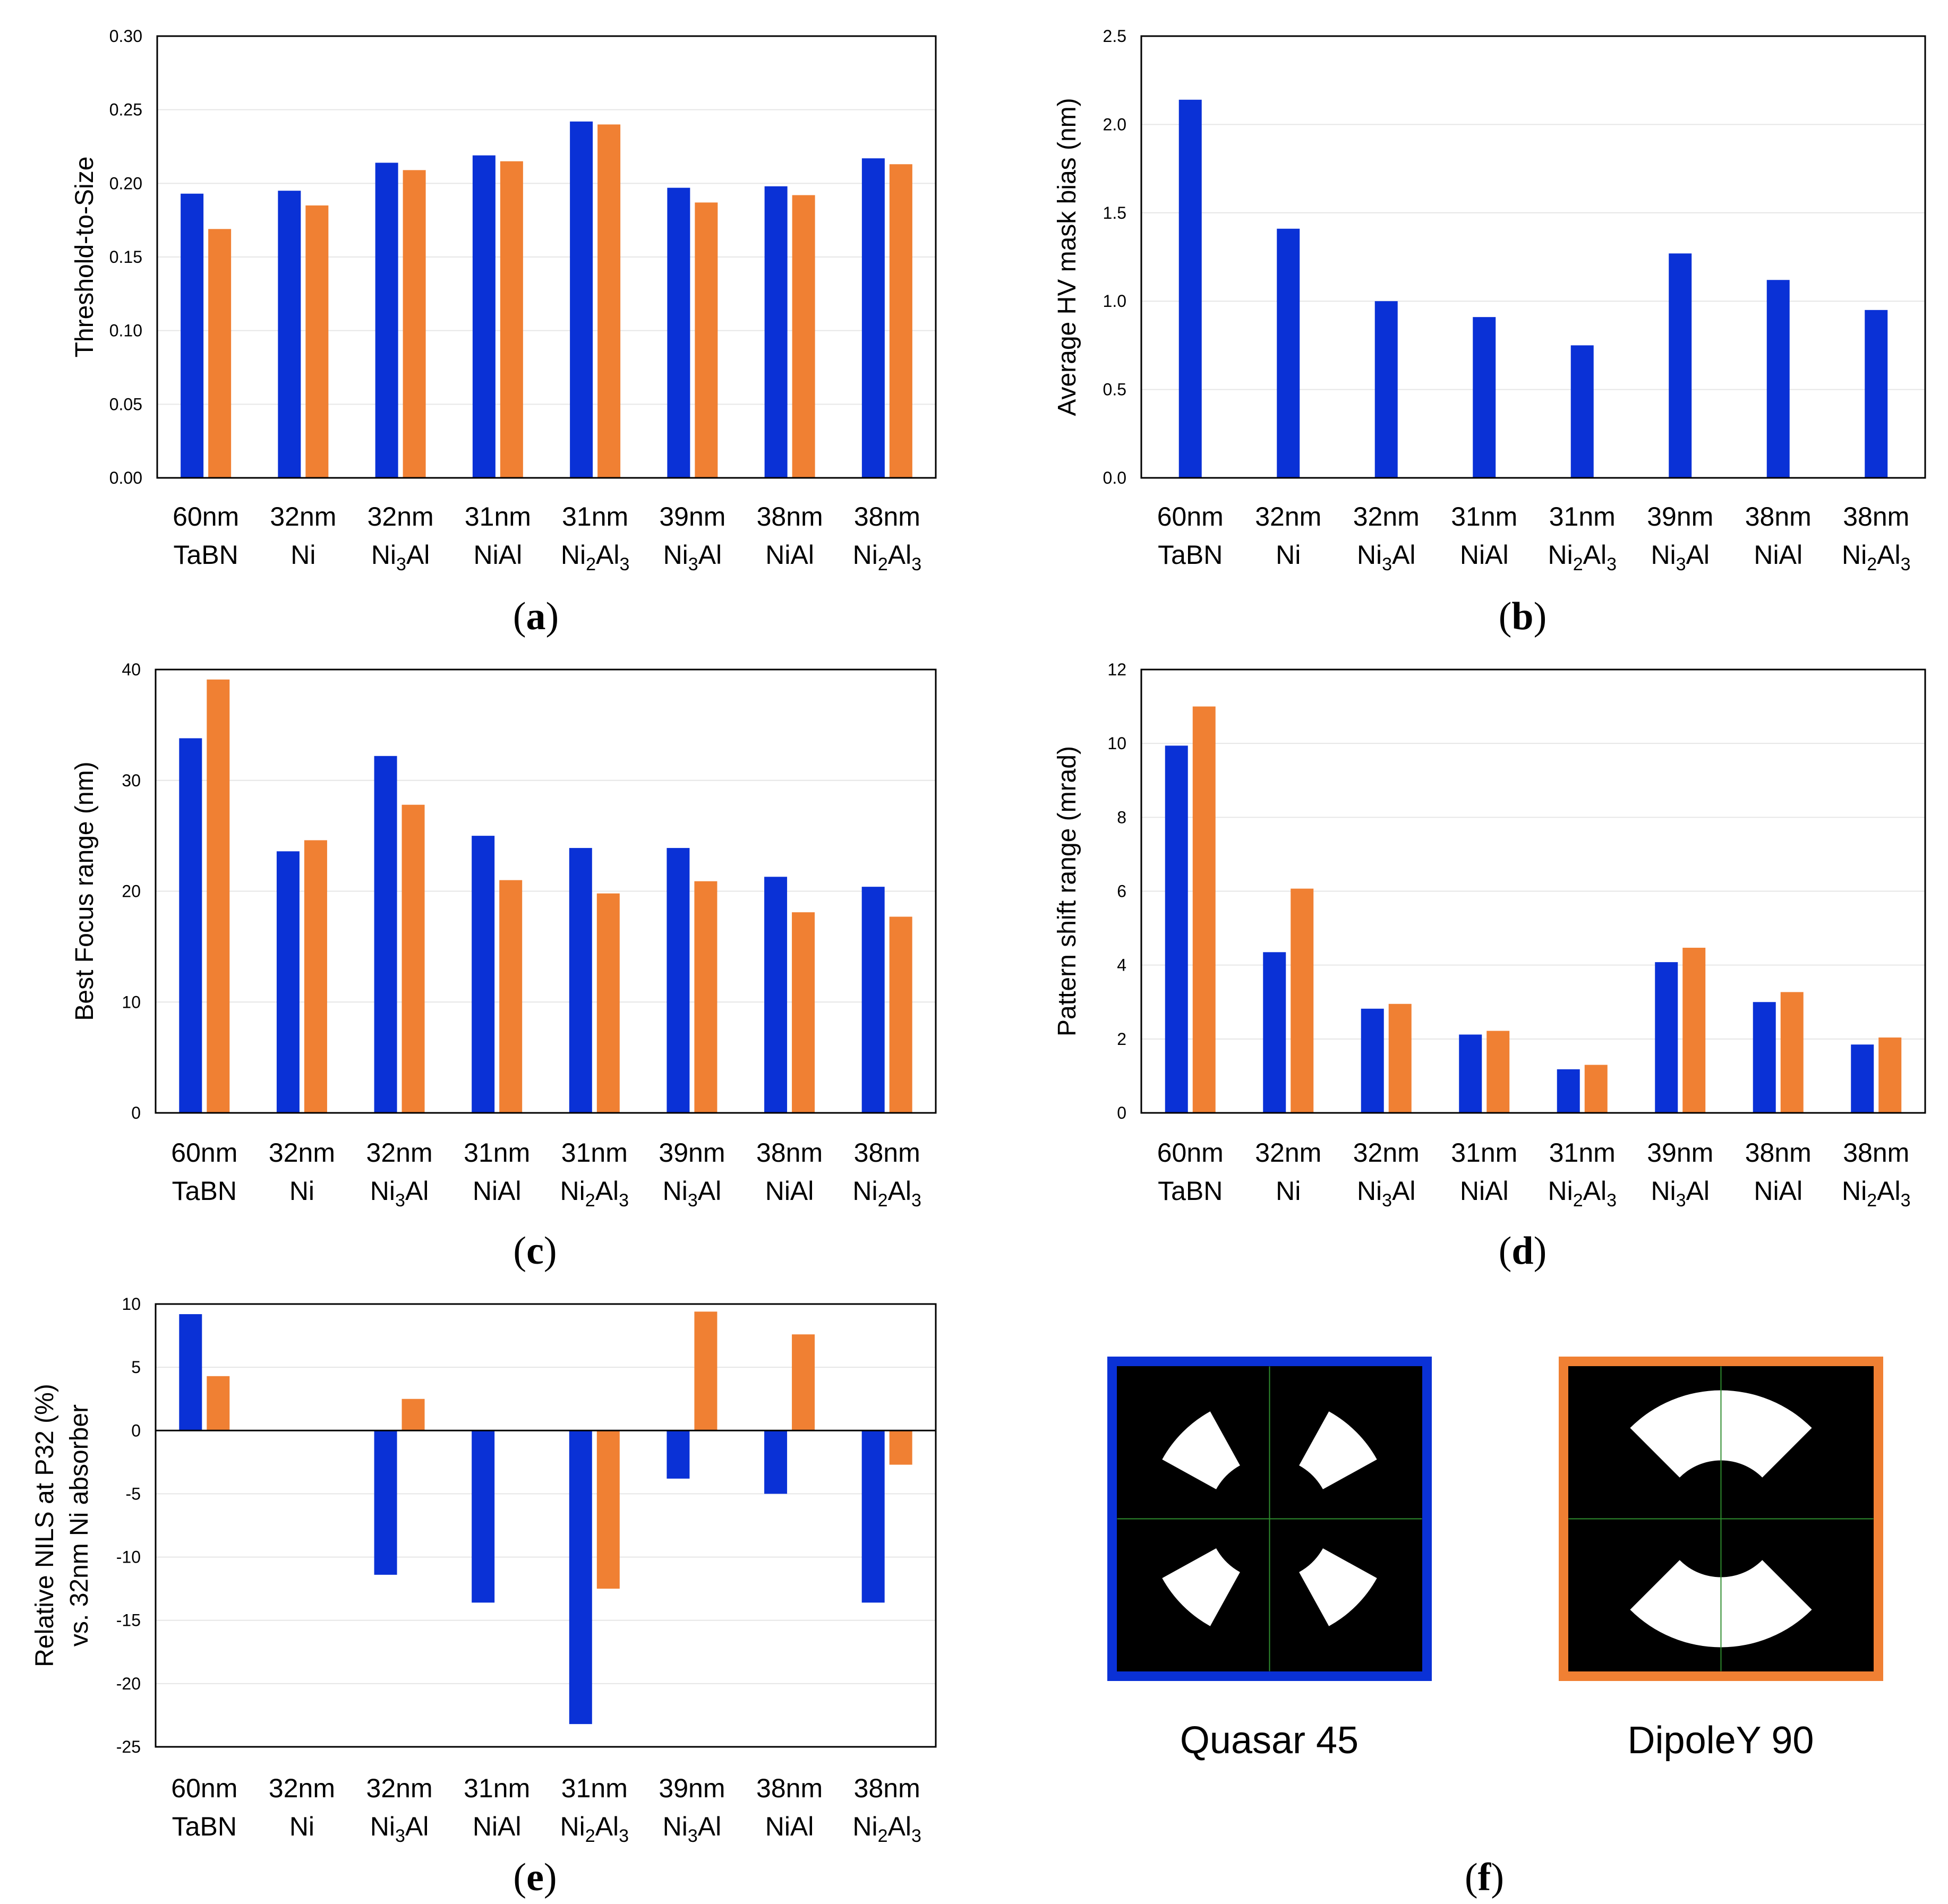  What do you see at coordinates (126, 36) in the screenshot?
I see `y-tick-label: 0.30` at bounding box center [126, 36].